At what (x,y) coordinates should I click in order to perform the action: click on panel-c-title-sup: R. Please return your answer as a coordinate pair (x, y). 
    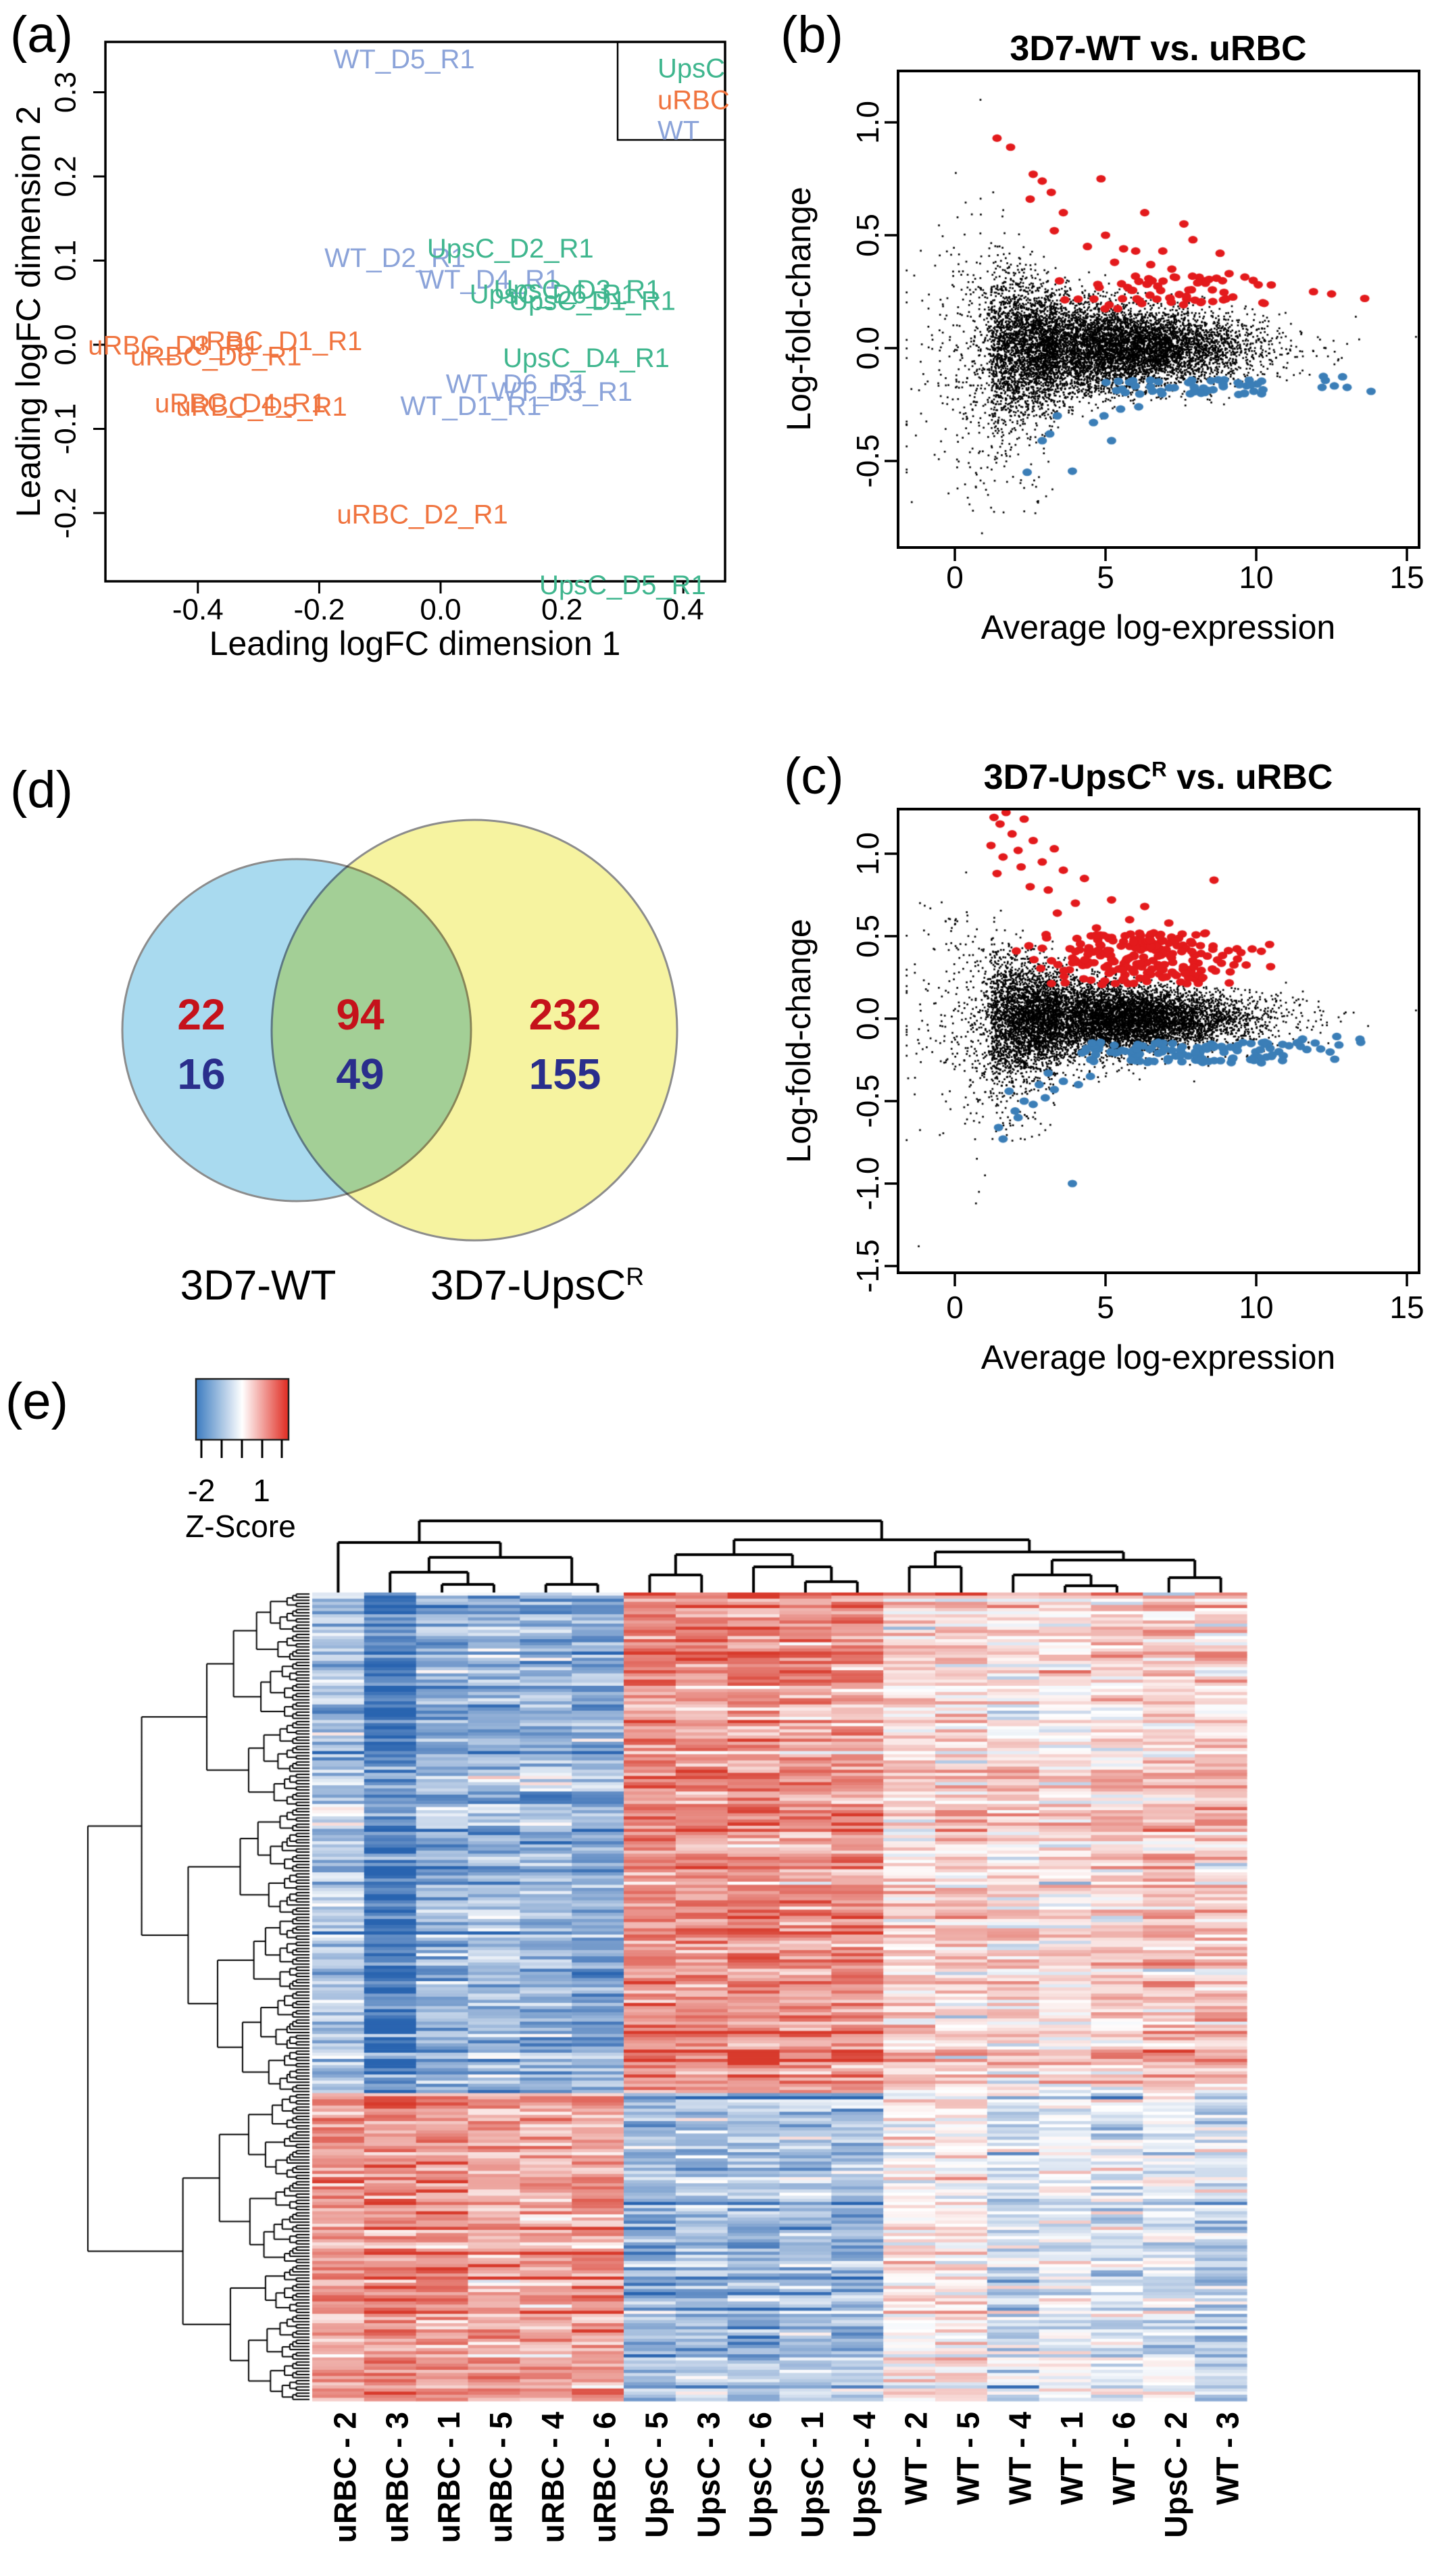
    Looking at the image, I should click on (1159, 769).